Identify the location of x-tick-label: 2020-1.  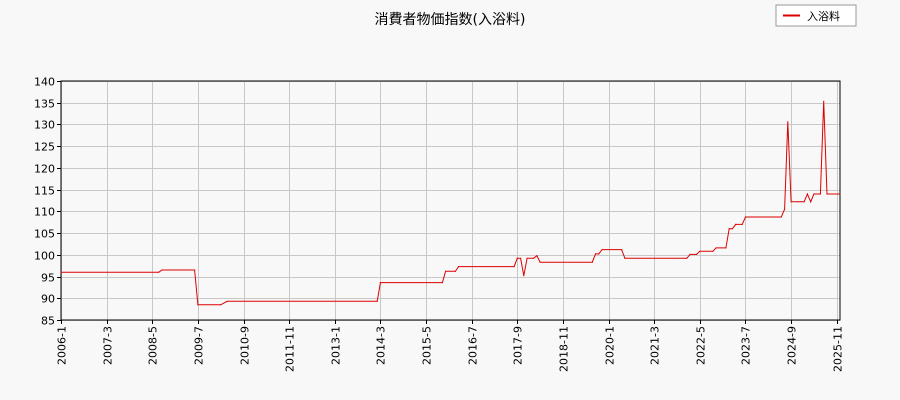
(610, 345).